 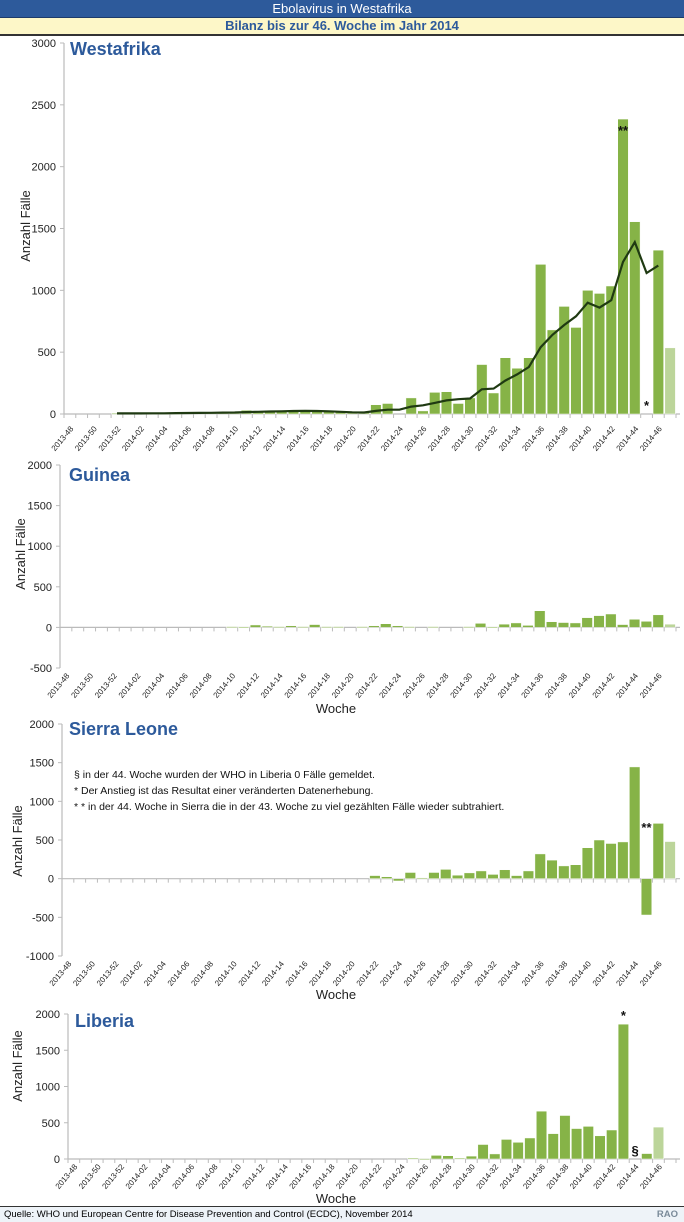 I want to click on y-tick-label: 1000, so click(x=48, y=1088).